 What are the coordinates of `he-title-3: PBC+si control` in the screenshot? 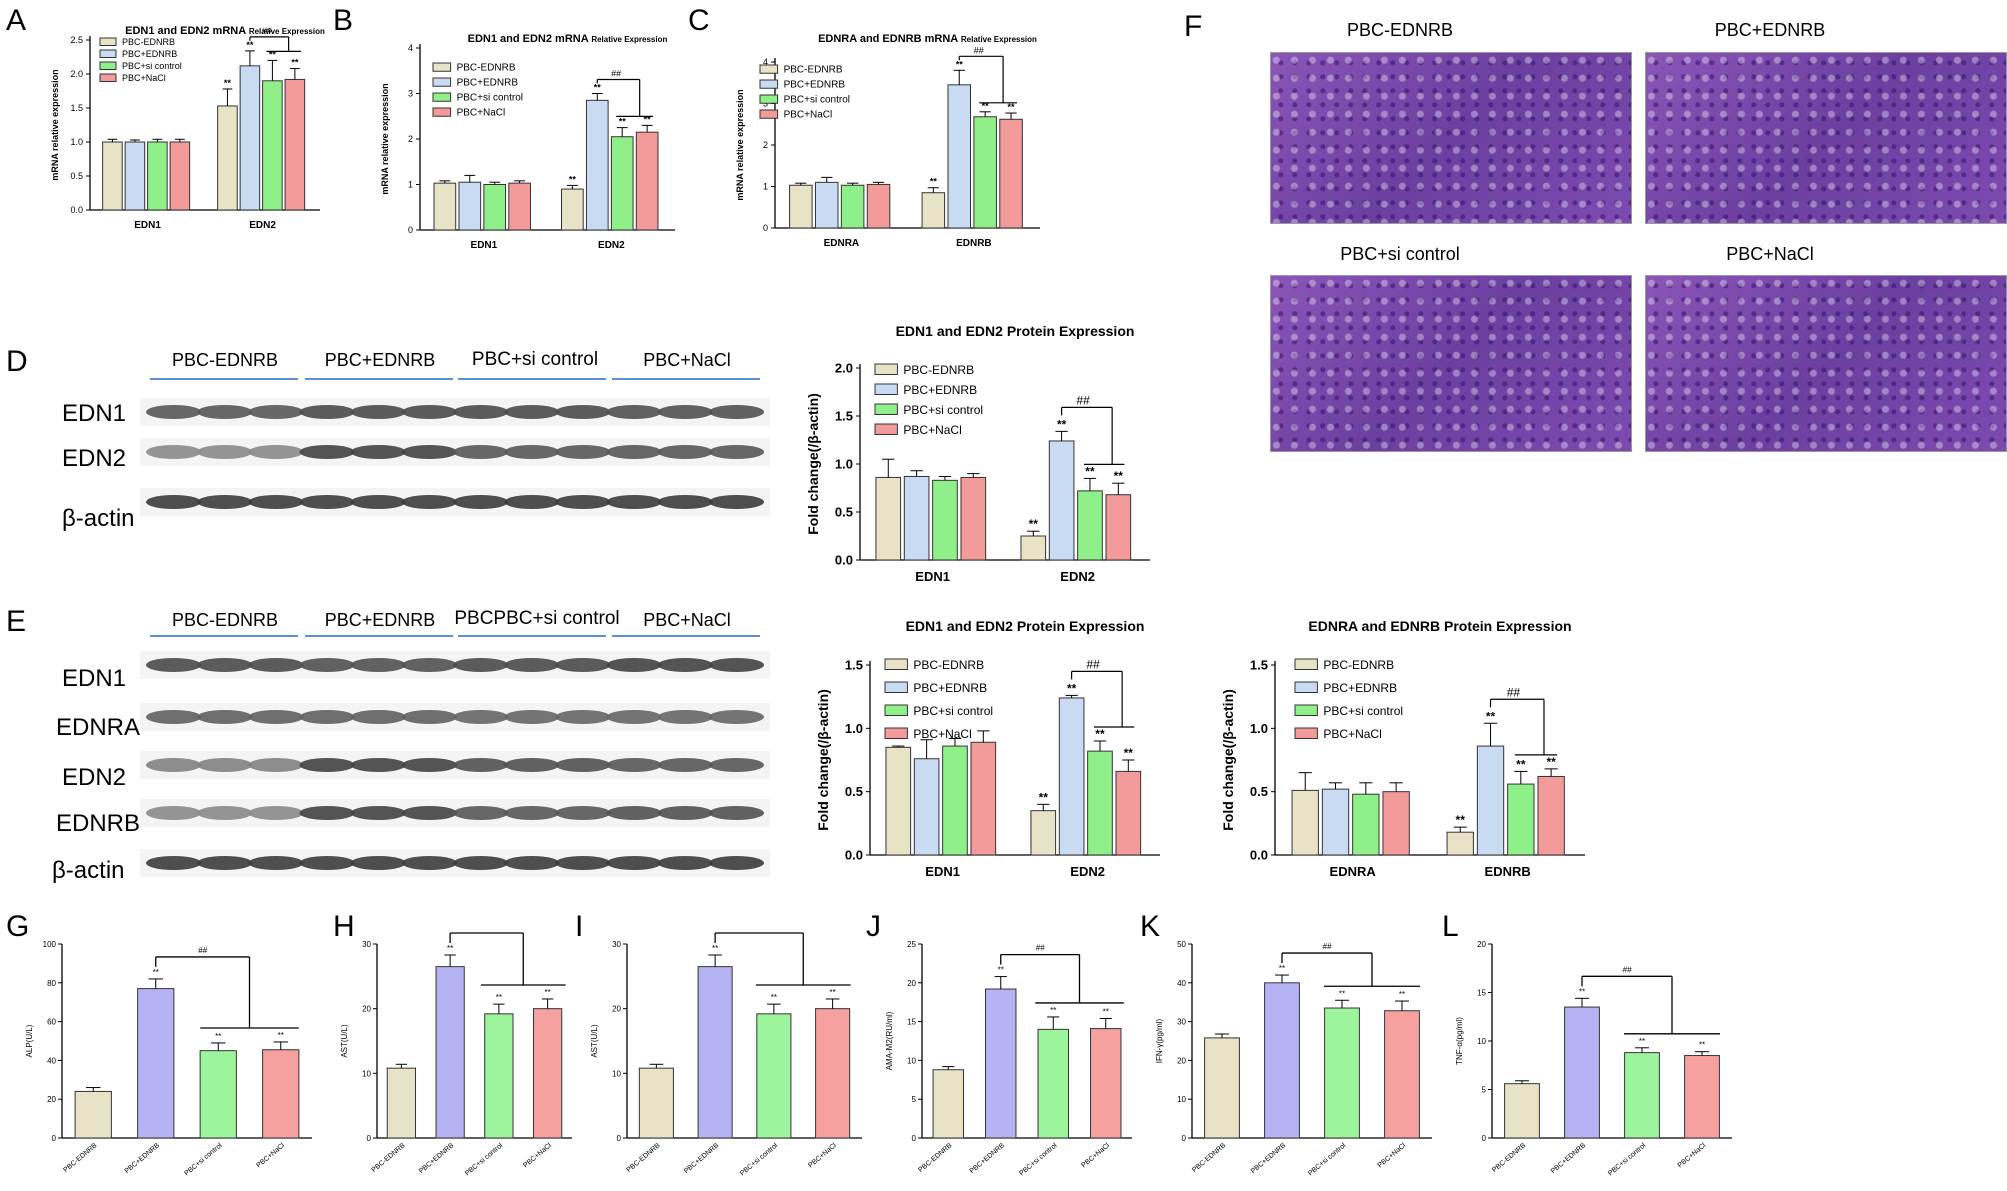 It's located at (1400, 254).